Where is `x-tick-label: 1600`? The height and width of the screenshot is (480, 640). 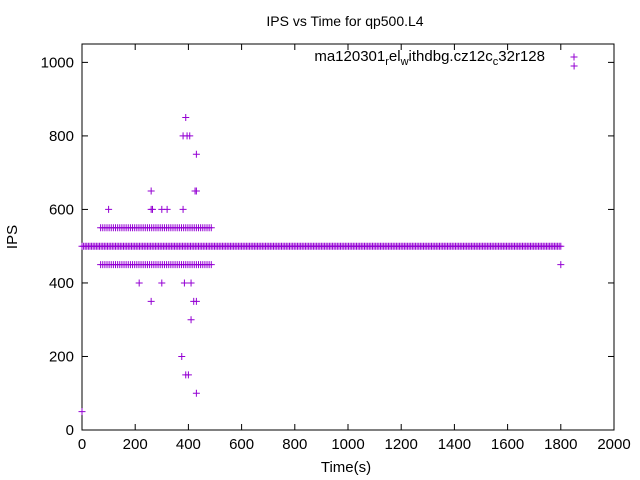
x-tick-label: 1600 is located at coordinates (507, 444).